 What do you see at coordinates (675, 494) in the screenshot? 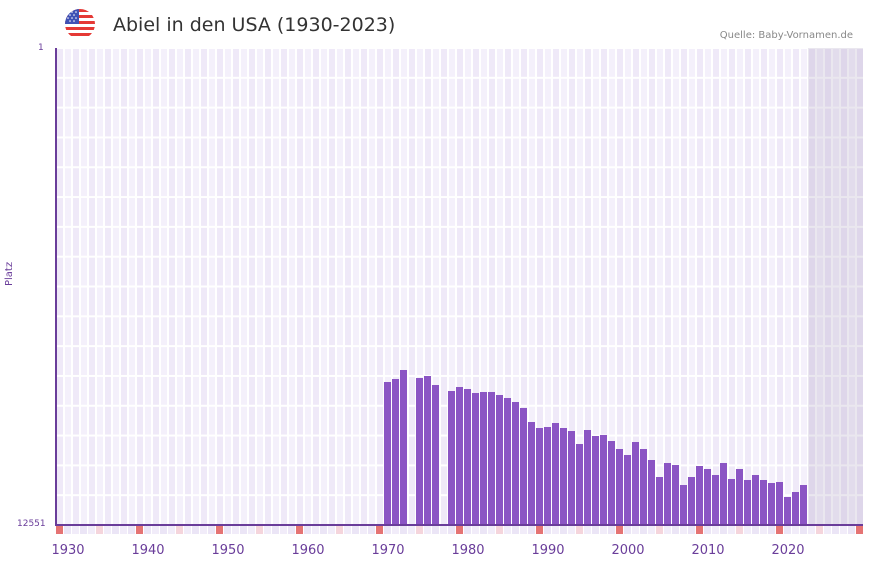
I see `bar-2006` at bounding box center [675, 494].